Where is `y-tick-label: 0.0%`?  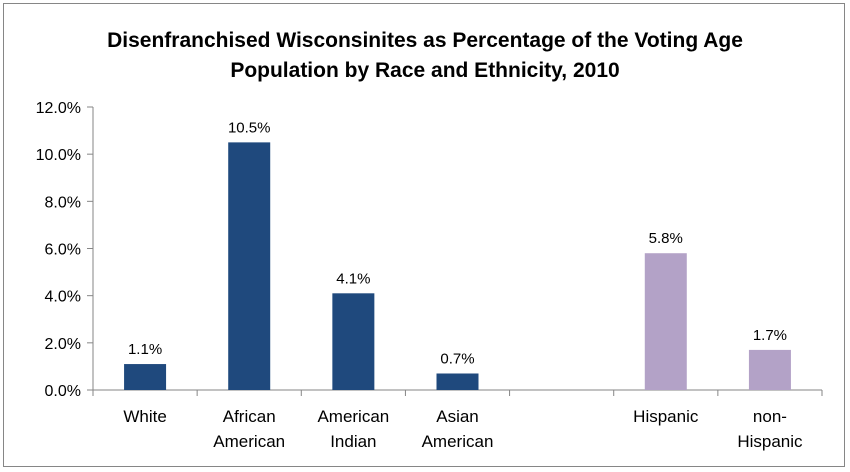
y-tick-label: 0.0% is located at coordinates (63, 391).